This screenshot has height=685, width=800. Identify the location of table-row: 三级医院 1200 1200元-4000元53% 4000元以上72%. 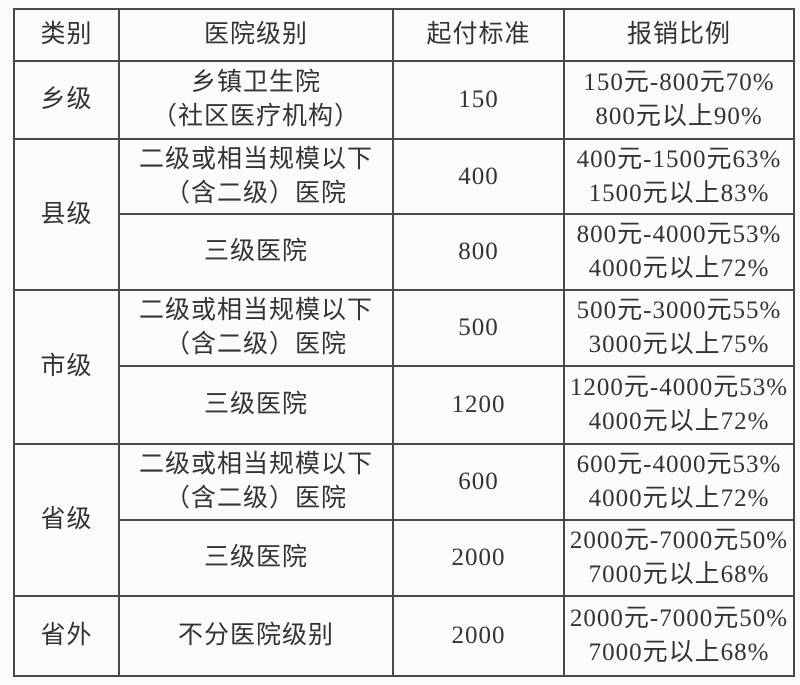
(404, 405).